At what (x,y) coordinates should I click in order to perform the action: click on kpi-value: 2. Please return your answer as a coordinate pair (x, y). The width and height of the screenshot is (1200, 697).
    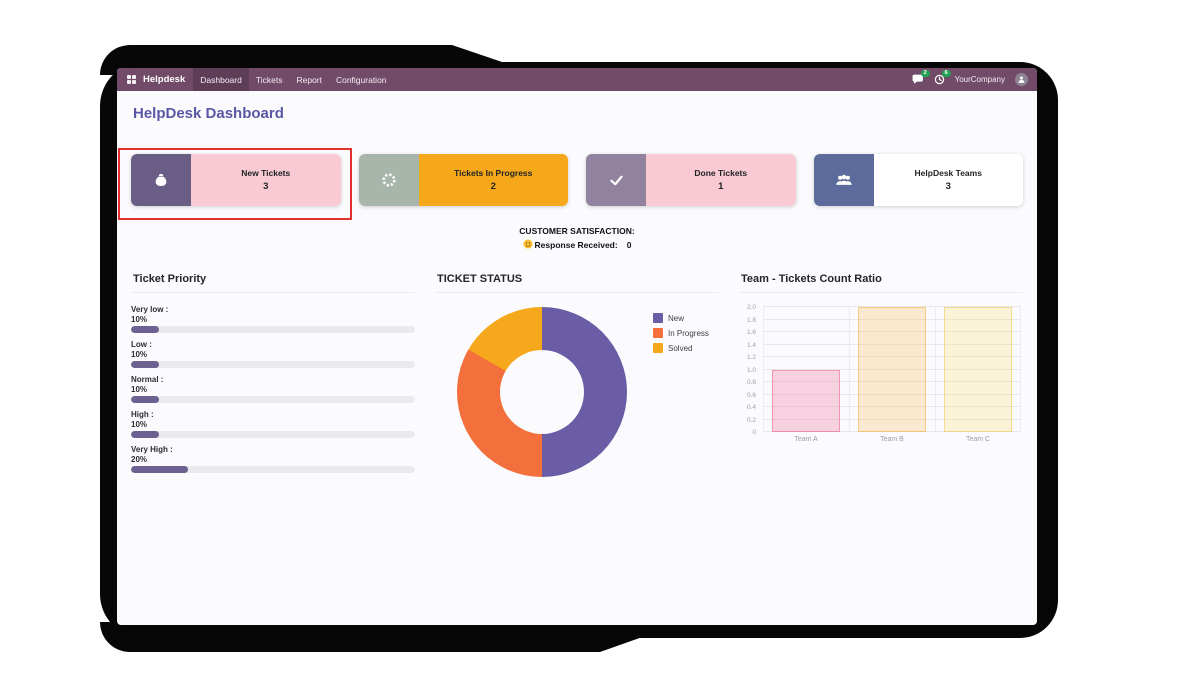
    Looking at the image, I should click on (493, 186).